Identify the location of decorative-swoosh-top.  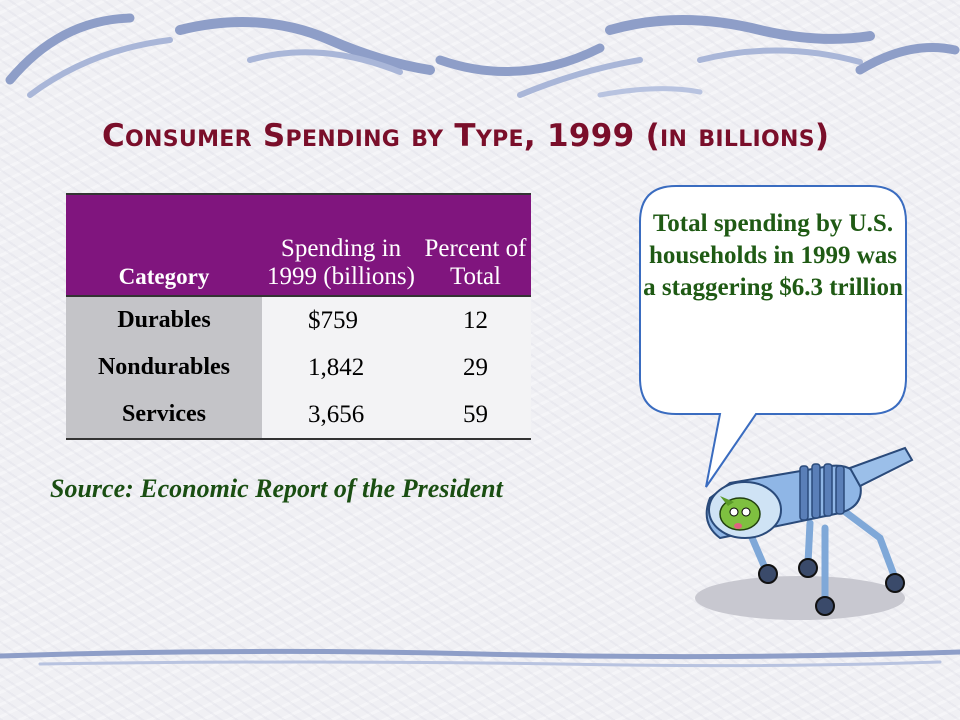
(482, 55).